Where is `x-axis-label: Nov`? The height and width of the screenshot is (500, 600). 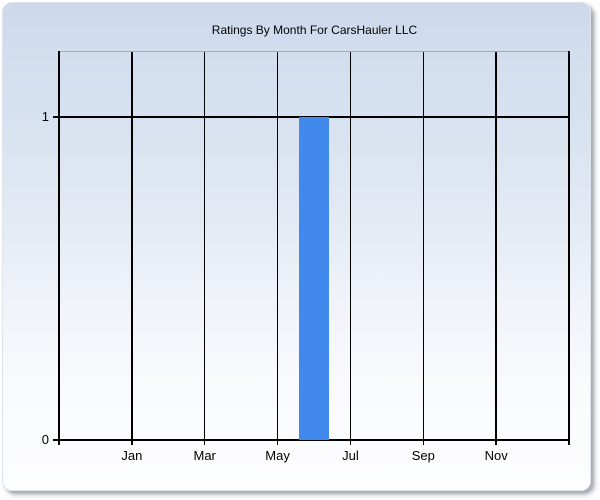
x-axis-label: Nov is located at coordinates (496, 455).